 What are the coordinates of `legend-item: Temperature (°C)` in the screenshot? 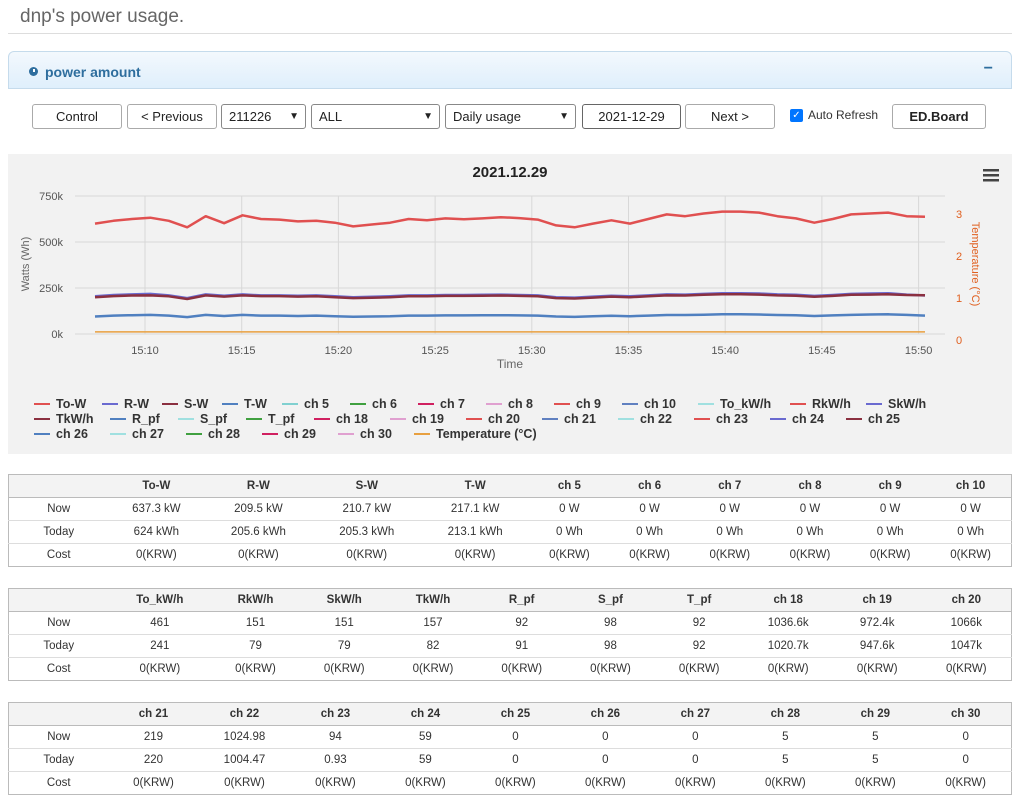 It's located at (475, 434).